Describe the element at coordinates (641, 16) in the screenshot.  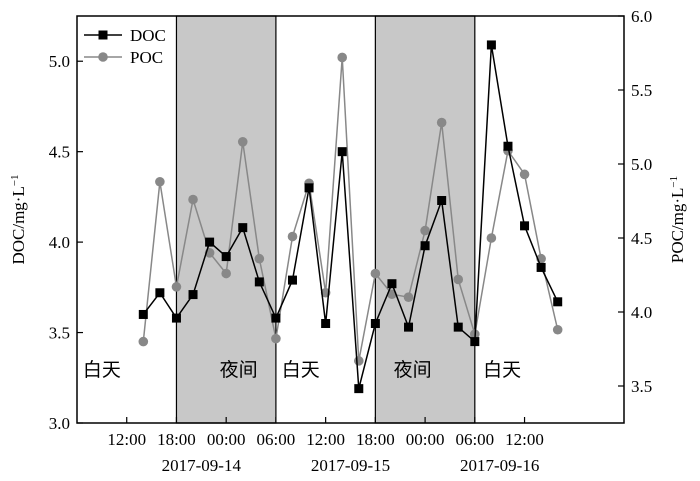
I see `y-right-tick-label: 6.0` at that location.